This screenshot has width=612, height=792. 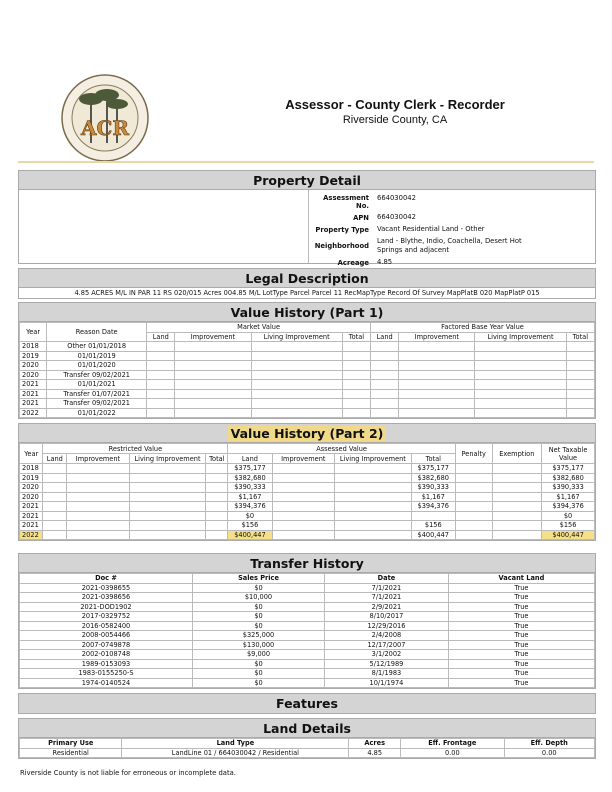 I want to click on col-penalty: Penalty, so click(x=473, y=453).